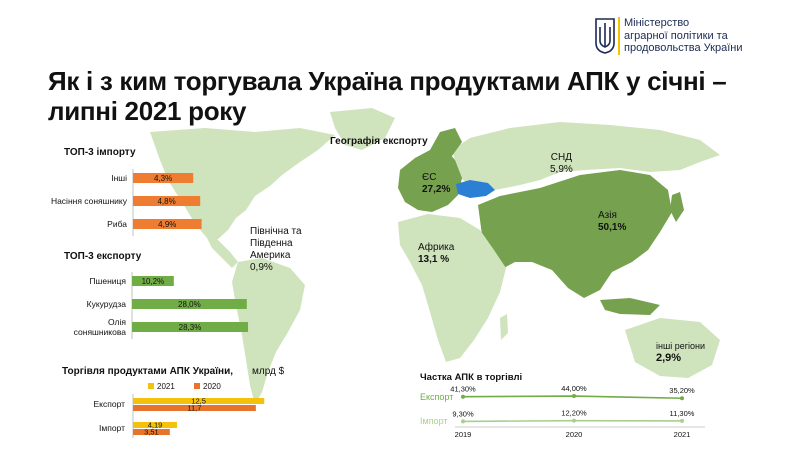  I want to click on chart-2-value-label: 4,19, so click(155, 425).